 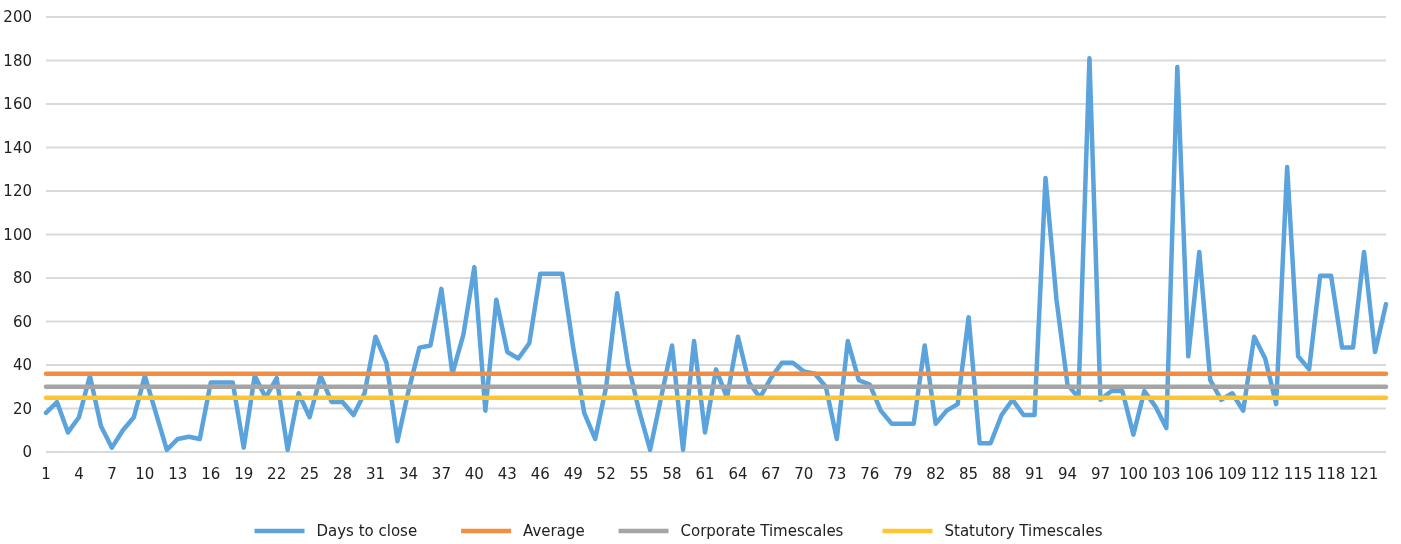 What do you see at coordinates (441, 474) in the screenshot?
I see `x-tick-label: 37` at bounding box center [441, 474].